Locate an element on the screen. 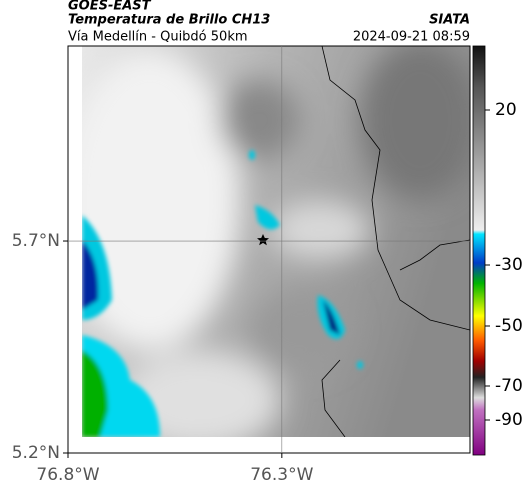  title: Temperatura de Brillo CH13 is located at coordinates (169, 20).